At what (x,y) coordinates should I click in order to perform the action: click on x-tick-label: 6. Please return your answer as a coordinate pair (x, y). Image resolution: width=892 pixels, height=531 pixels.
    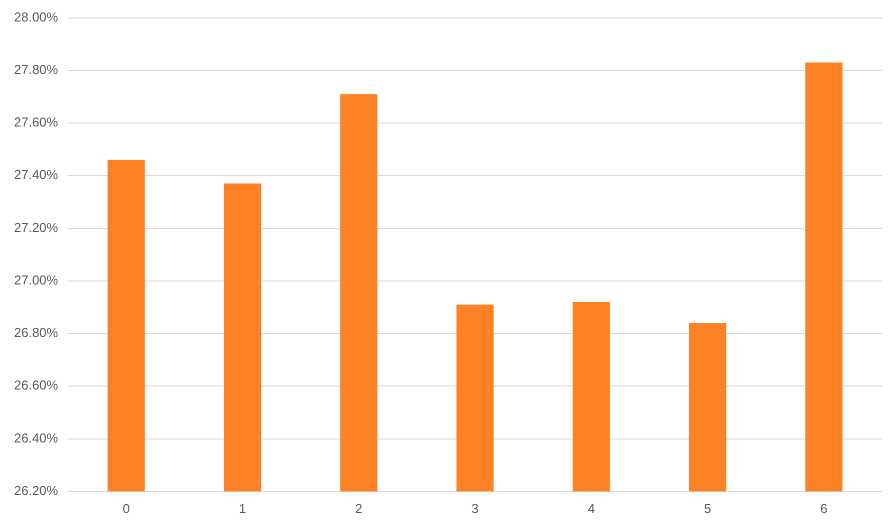
    Looking at the image, I should click on (824, 508).